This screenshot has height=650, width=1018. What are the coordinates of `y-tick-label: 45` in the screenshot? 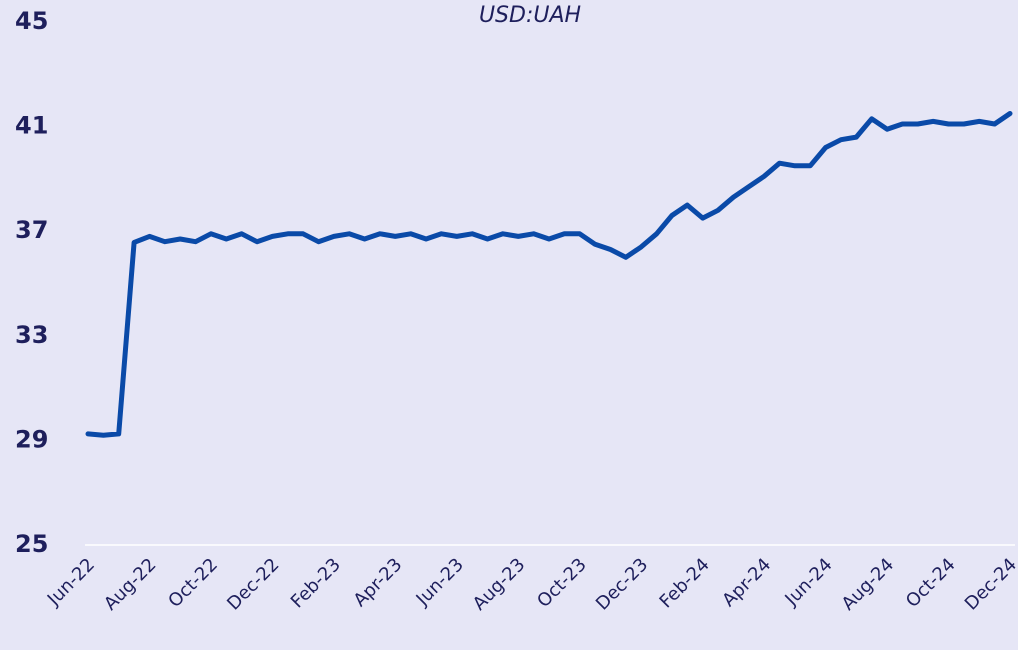 It's located at (31, 21).